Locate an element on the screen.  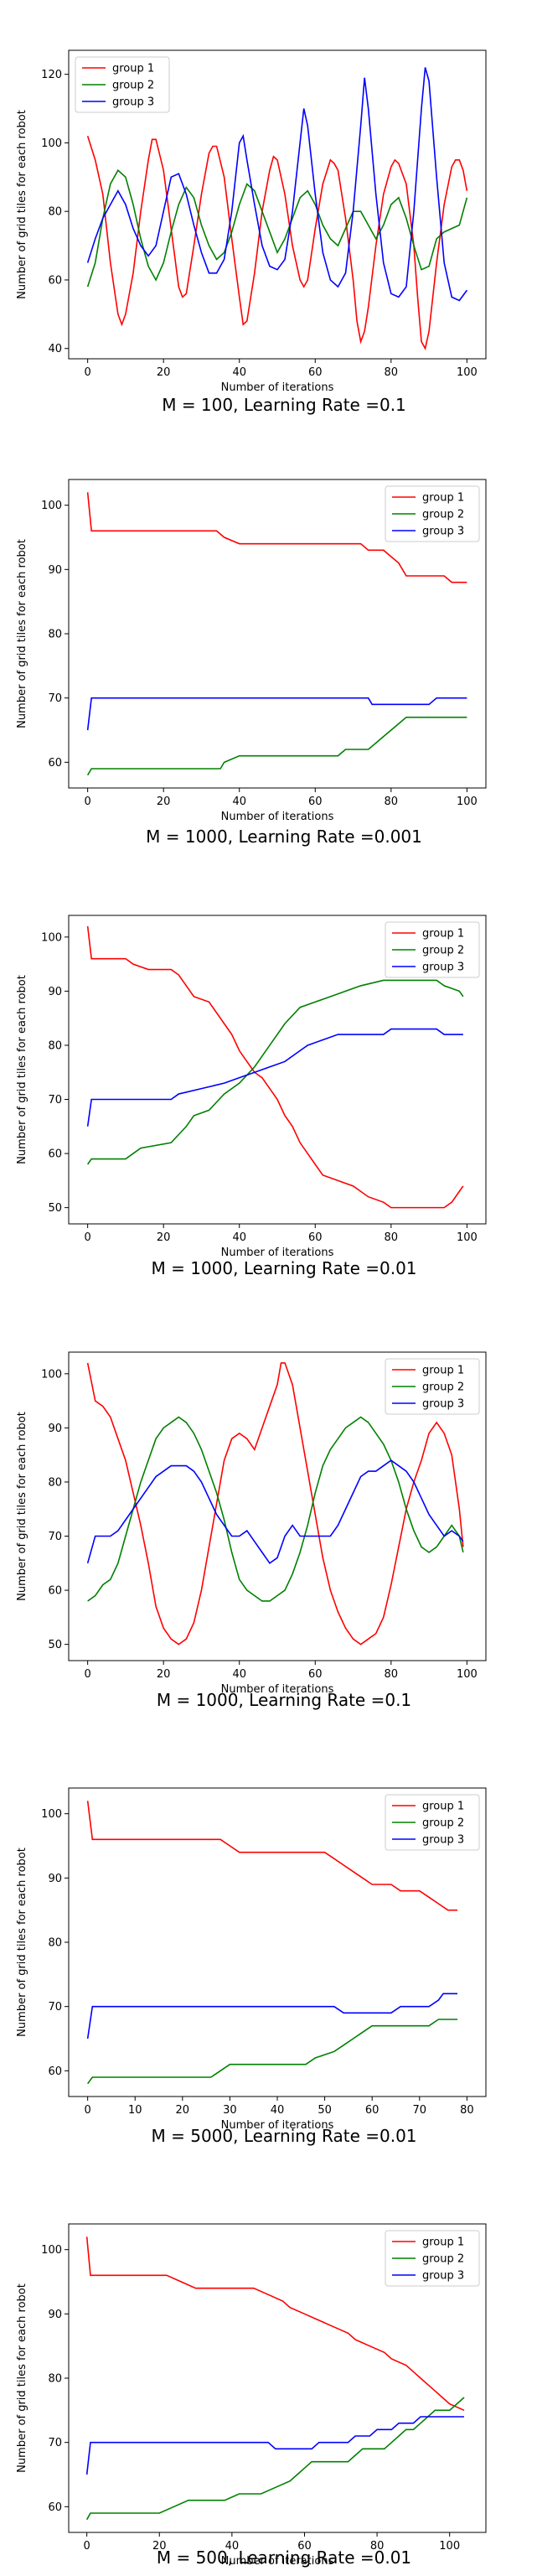
chart-caption: M = 1000, Learning Rate =0.01 is located at coordinates (283, 1268).